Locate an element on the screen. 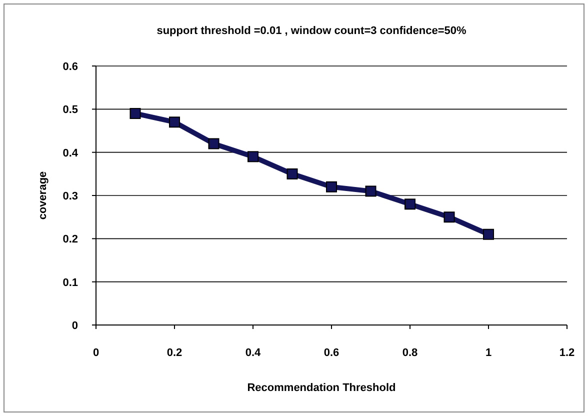 The height and width of the screenshot is (418, 588). x-axis-title: Recommendation Threshold is located at coordinates (321, 388).